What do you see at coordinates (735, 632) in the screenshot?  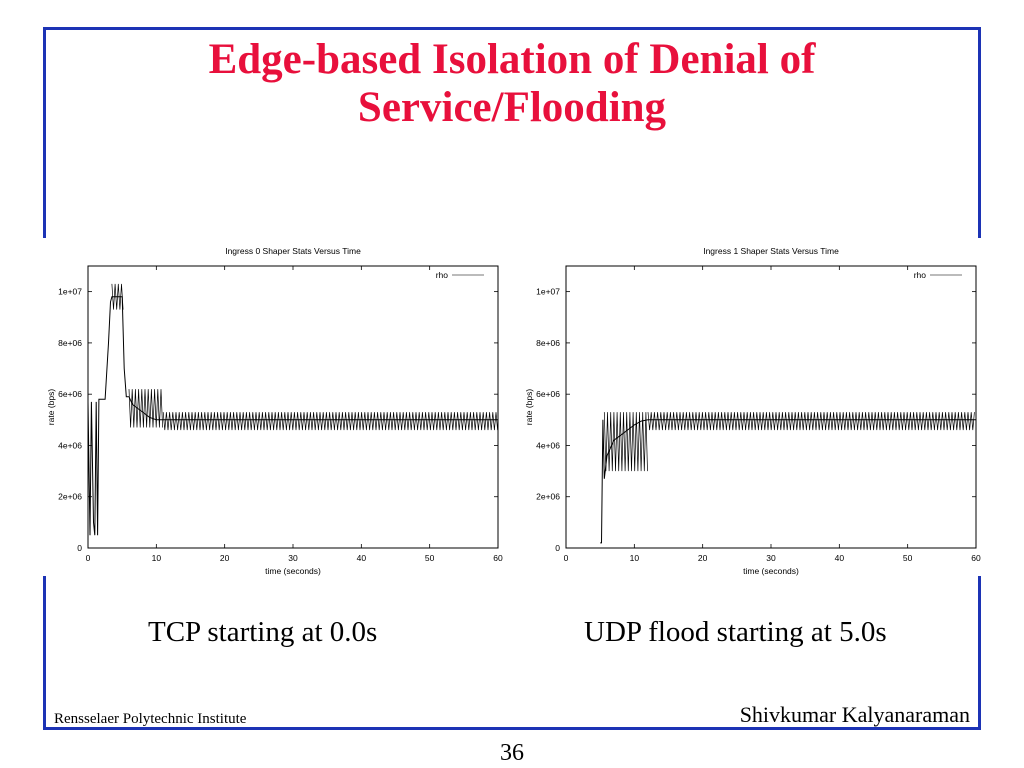 I see `caption-right: UDP flood starting at 5.0s` at bounding box center [735, 632].